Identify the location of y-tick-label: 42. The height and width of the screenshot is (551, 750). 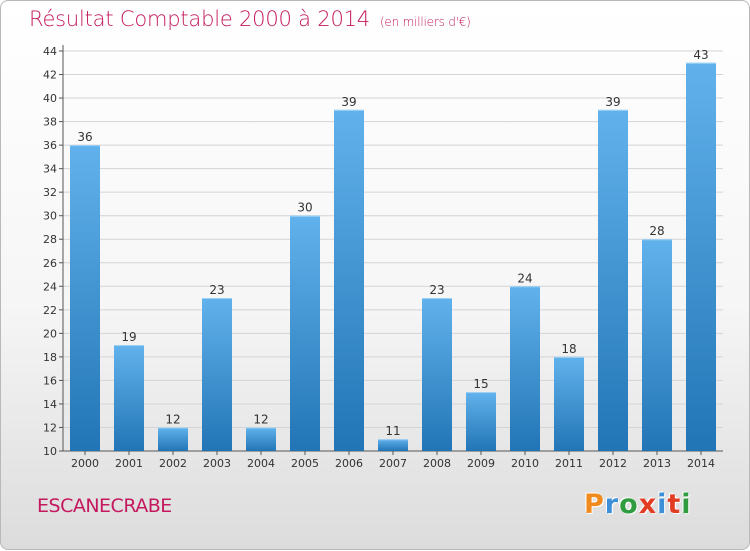
(50, 75).